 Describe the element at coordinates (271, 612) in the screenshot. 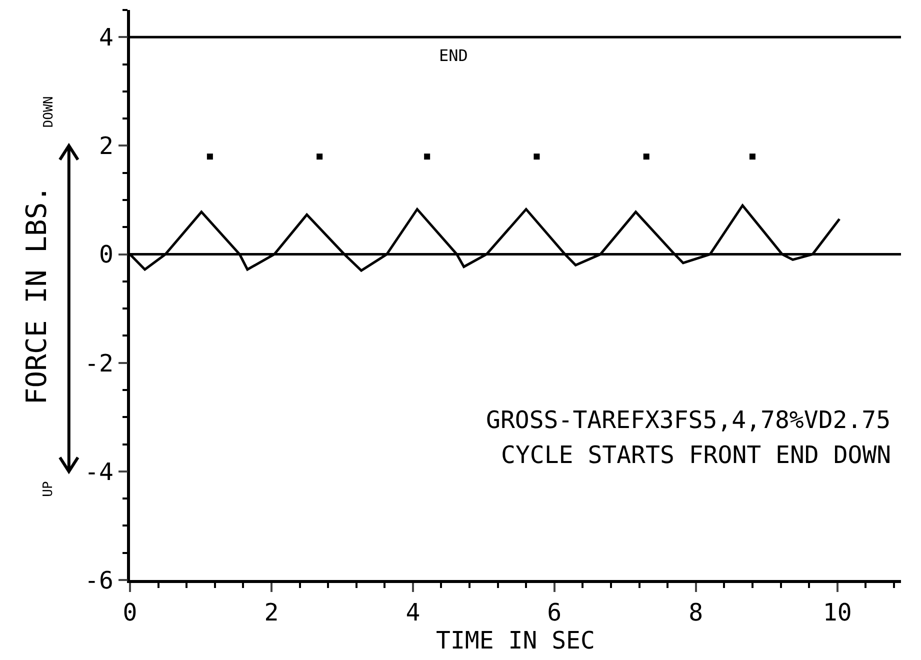

I see `x-tick-label: 2` at that location.